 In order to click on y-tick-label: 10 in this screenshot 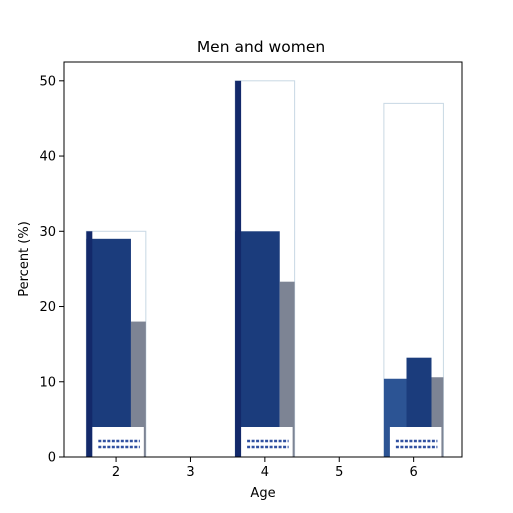, I will do `click(47, 382)`.